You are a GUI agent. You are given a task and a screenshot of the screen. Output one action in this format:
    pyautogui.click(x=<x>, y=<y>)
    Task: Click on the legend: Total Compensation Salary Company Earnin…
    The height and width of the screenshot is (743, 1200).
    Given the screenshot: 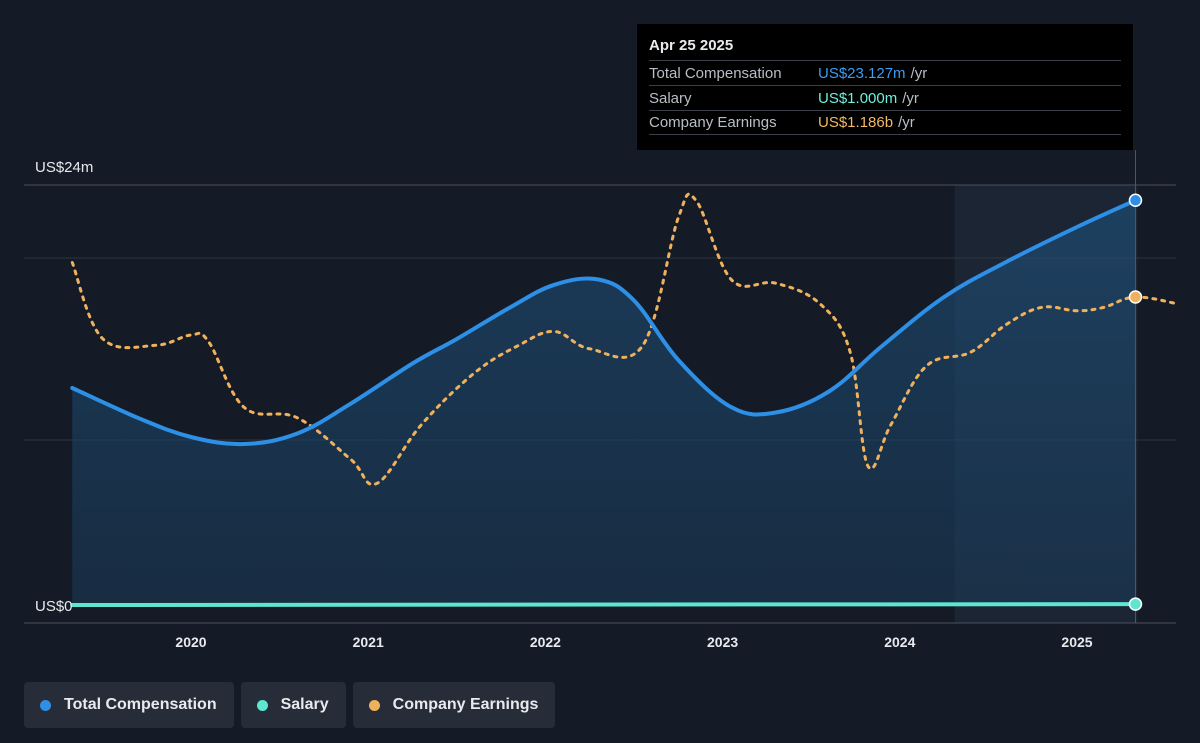 What is the action you would take?
    pyautogui.click(x=290, y=705)
    